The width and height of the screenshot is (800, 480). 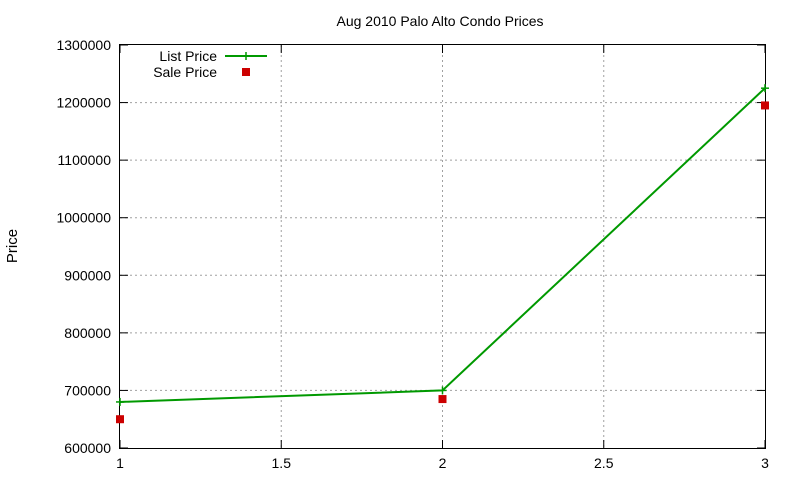 I want to click on y-tick-label: 1300000, so click(x=83, y=45).